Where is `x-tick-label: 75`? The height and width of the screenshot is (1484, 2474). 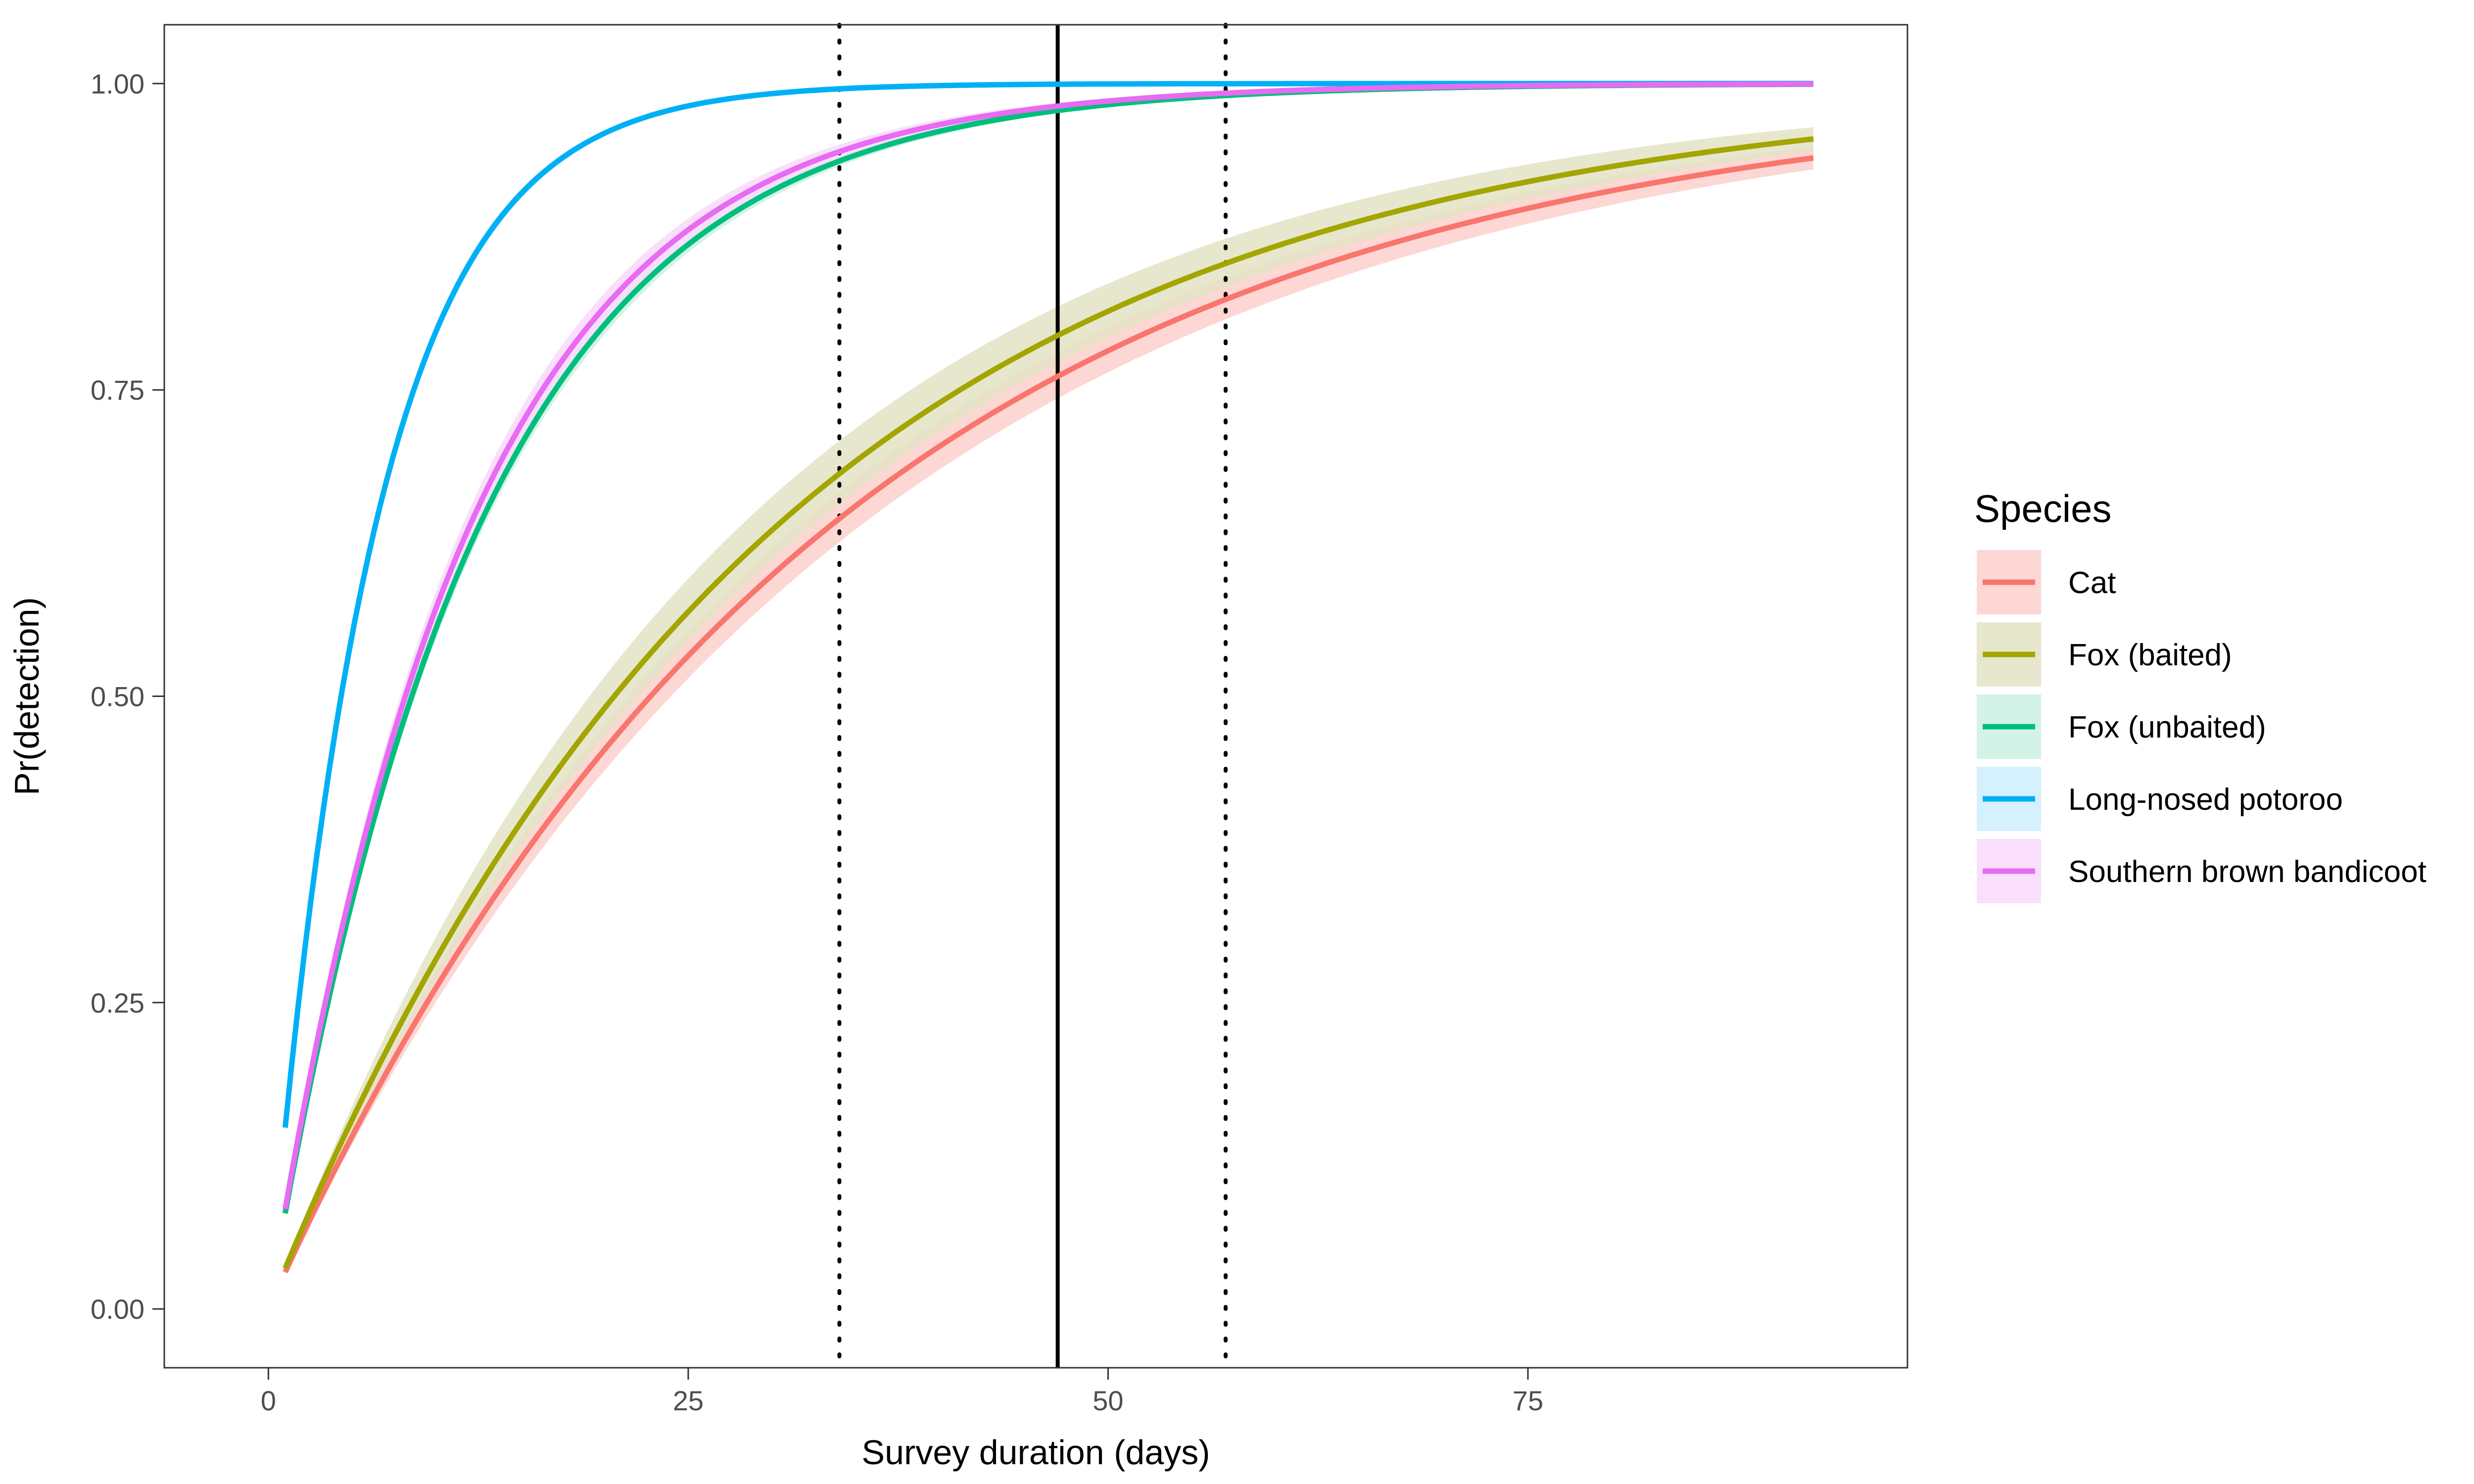
x-tick-label: 75 is located at coordinates (1528, 1400).